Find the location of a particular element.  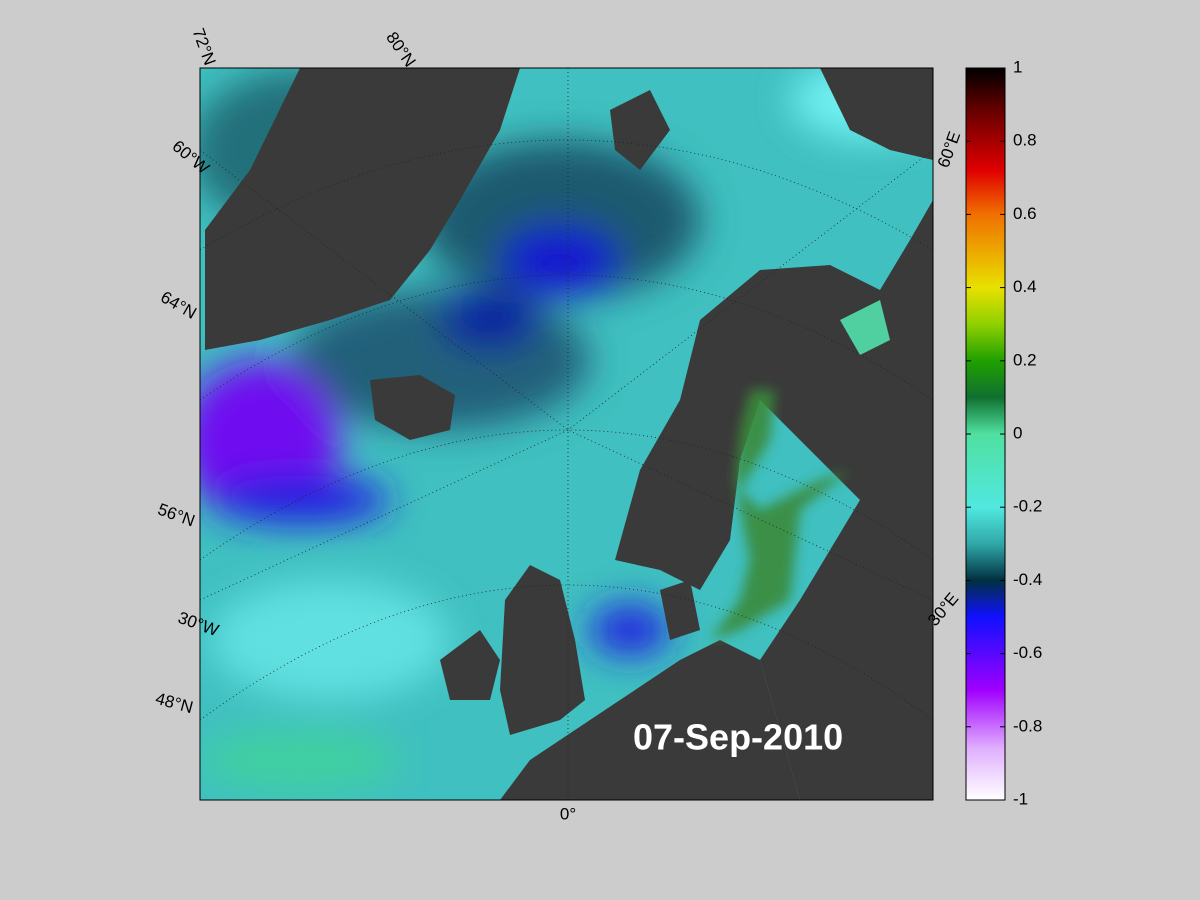

grid-label: 72°N is located at coordinates (204, 47).